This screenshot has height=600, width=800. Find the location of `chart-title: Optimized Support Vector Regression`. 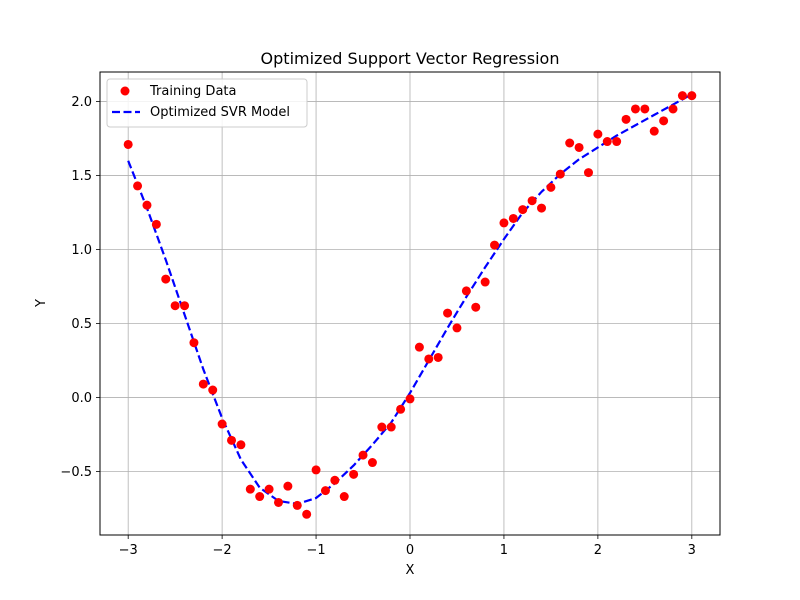

chart-title: Optimized Support Vector Regression is located at coordinates (410, 58).